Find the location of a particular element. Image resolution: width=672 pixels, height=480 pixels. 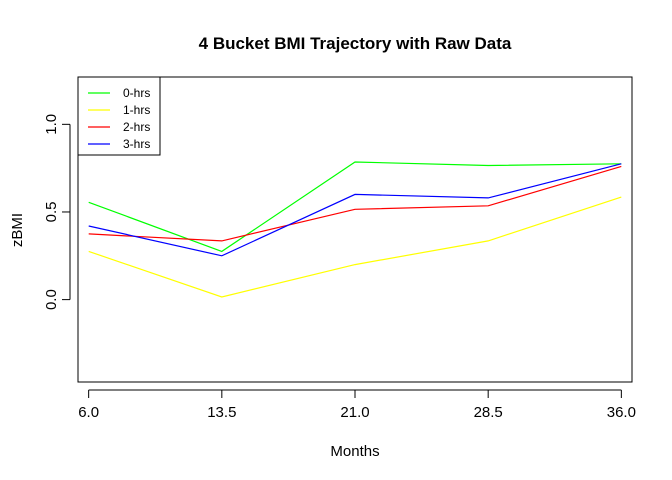

legend-label: 1-hrs is located at coordinates (136, 110).